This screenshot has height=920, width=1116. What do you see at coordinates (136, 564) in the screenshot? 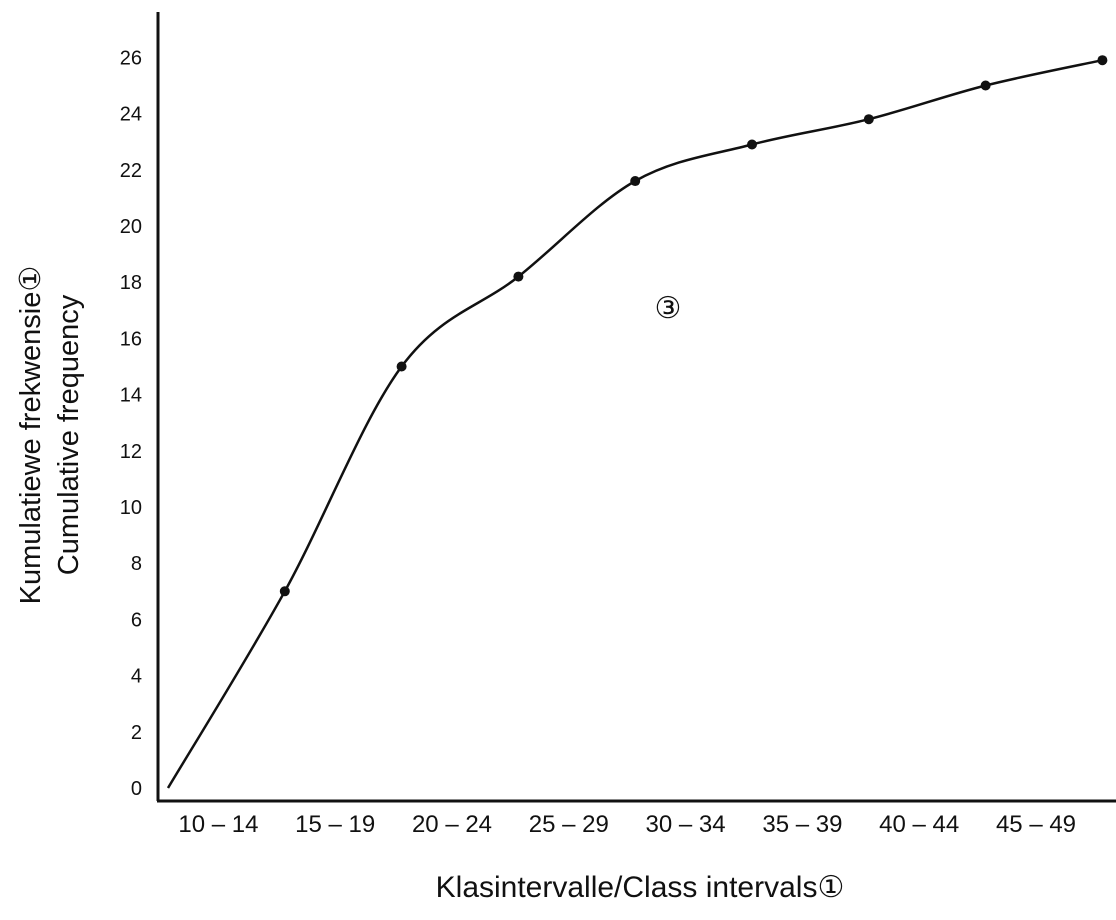
I see `y-tick-label: 8` at bounding box center [136, 564].